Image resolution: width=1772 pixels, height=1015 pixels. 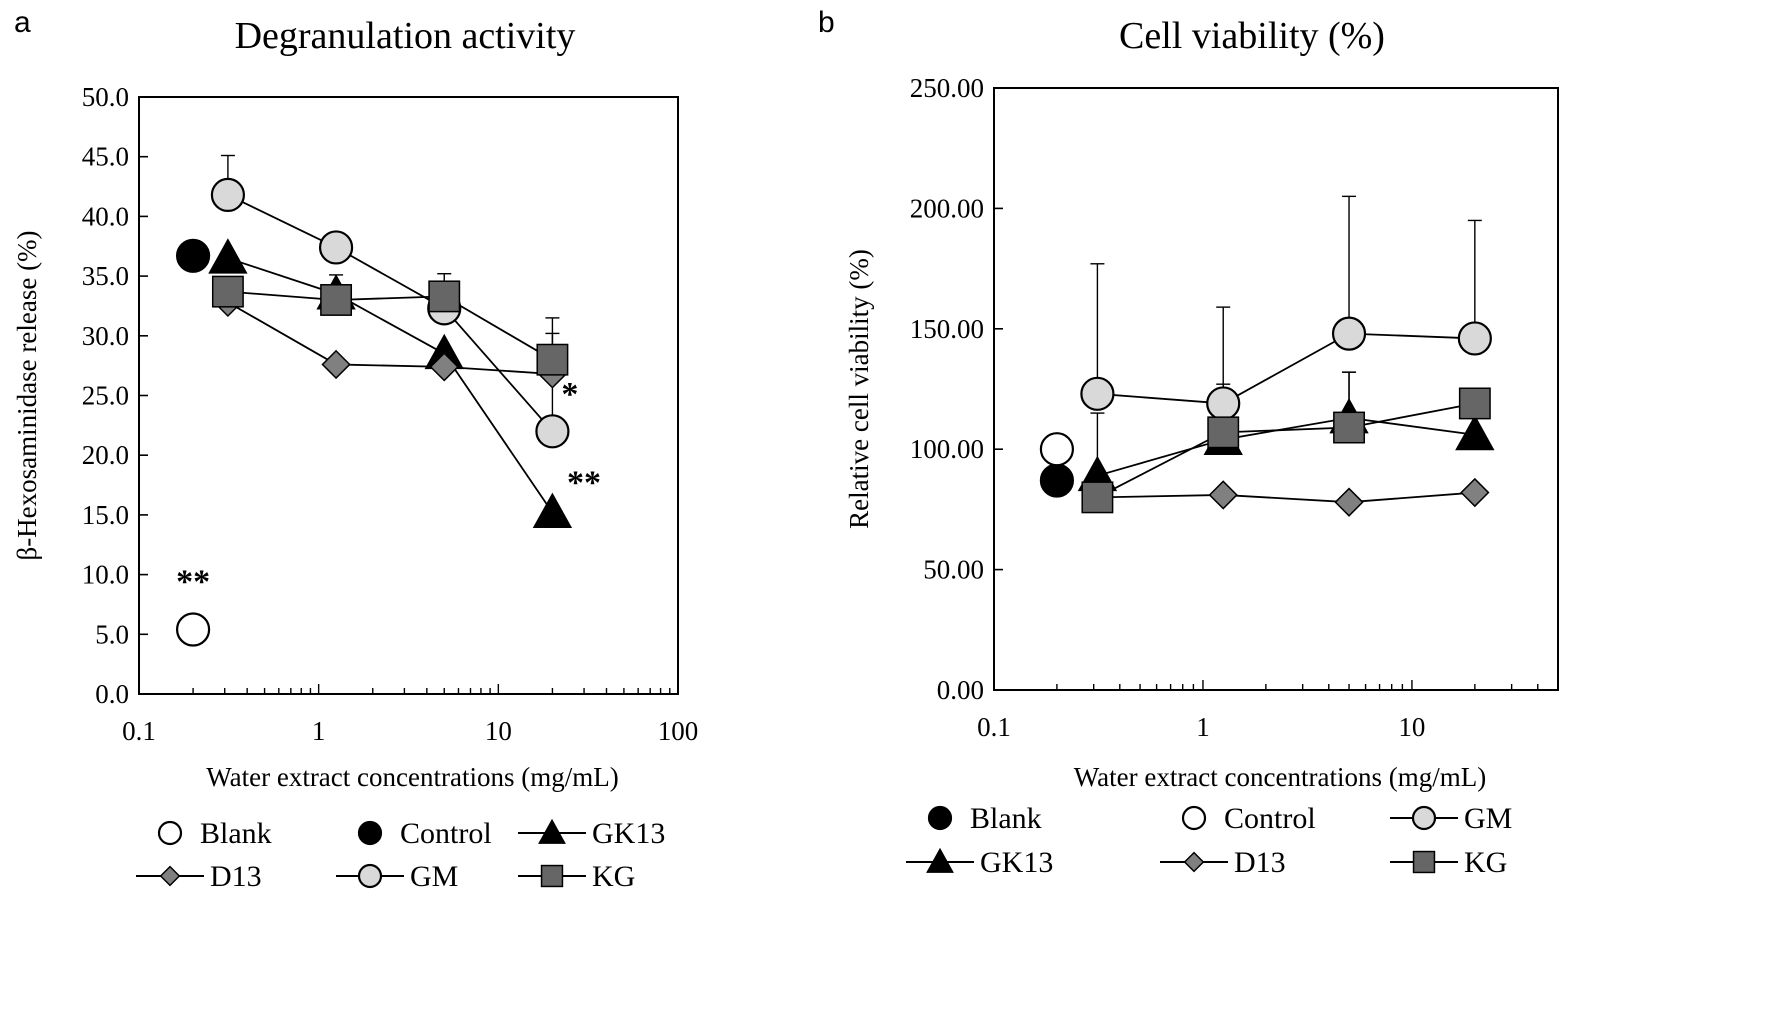 I want to click on legend-item-blank: Blank, so click(x=214, y=833).